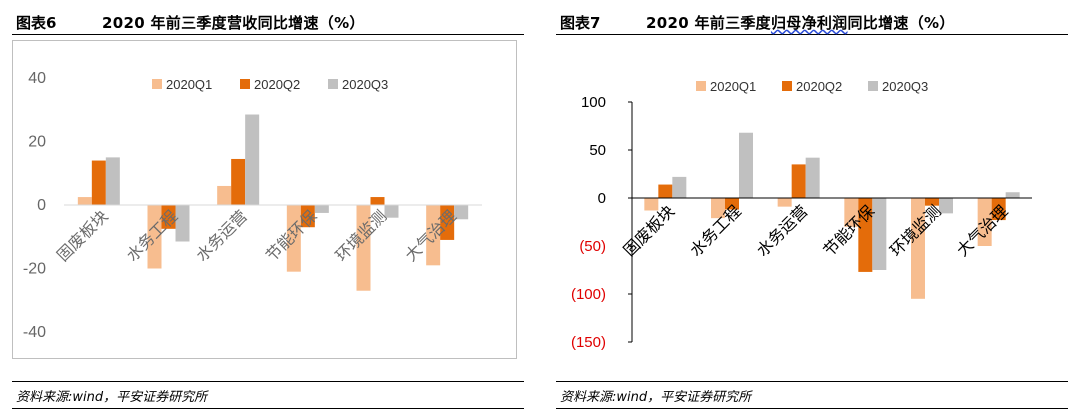 Image resolution: width=1080 pixels, height=417 pixels. I want to click on y-tick-label: -20, so click(34, 269).